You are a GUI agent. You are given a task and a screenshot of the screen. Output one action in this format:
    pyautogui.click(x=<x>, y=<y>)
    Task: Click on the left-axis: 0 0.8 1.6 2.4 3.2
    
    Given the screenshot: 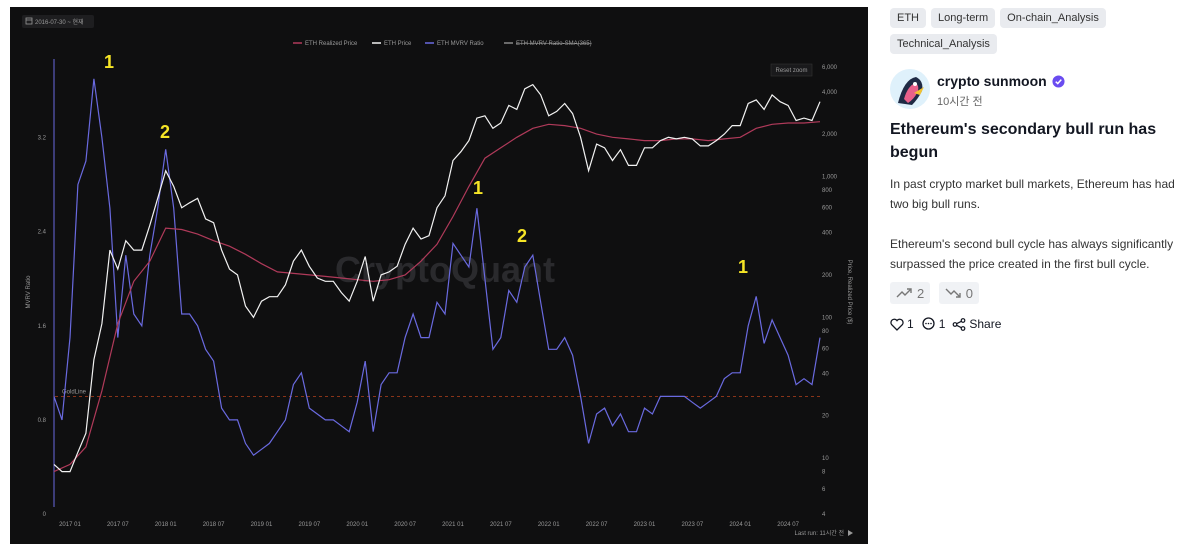 What is the action you would take?
    pyautogui.click(x=42, y=327)
    